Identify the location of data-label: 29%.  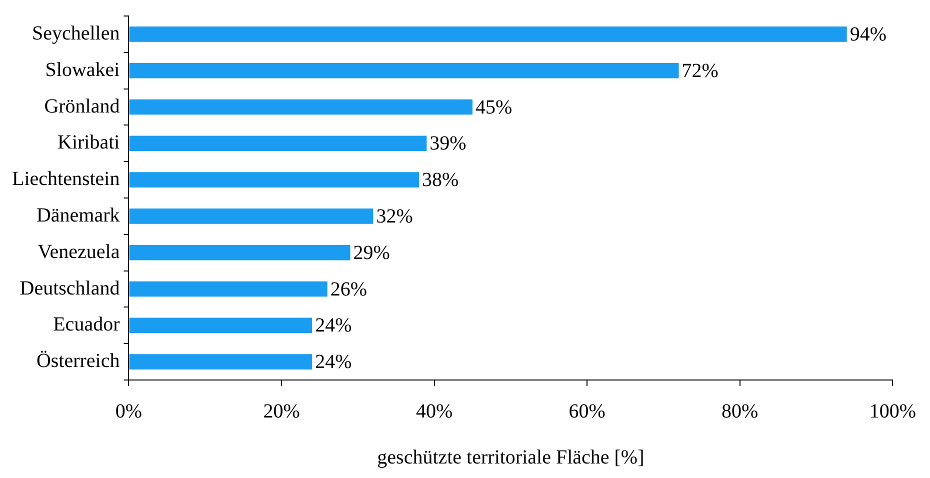
(371, 253).